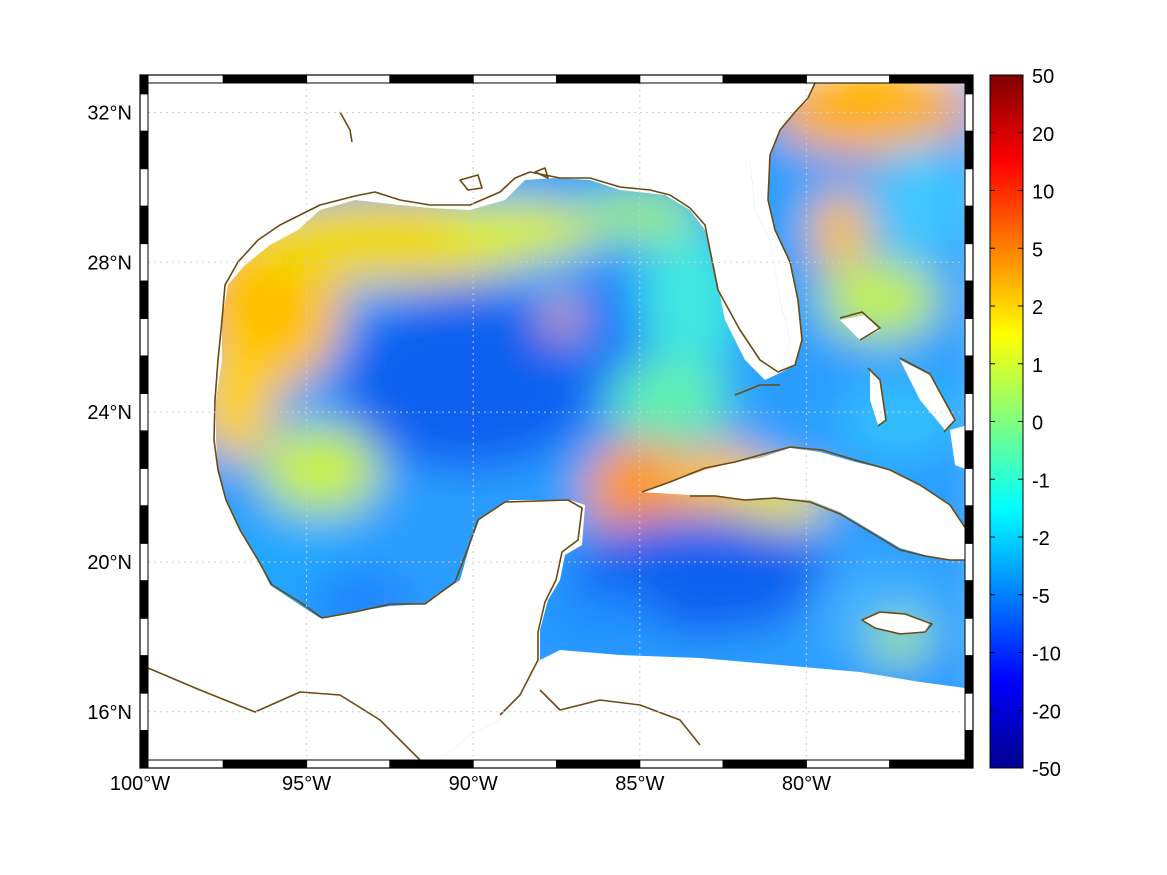 The height and width of the screenshot is (875, 1167). I want to click on colorbar-tick-label: 50, so click(1043, 77).